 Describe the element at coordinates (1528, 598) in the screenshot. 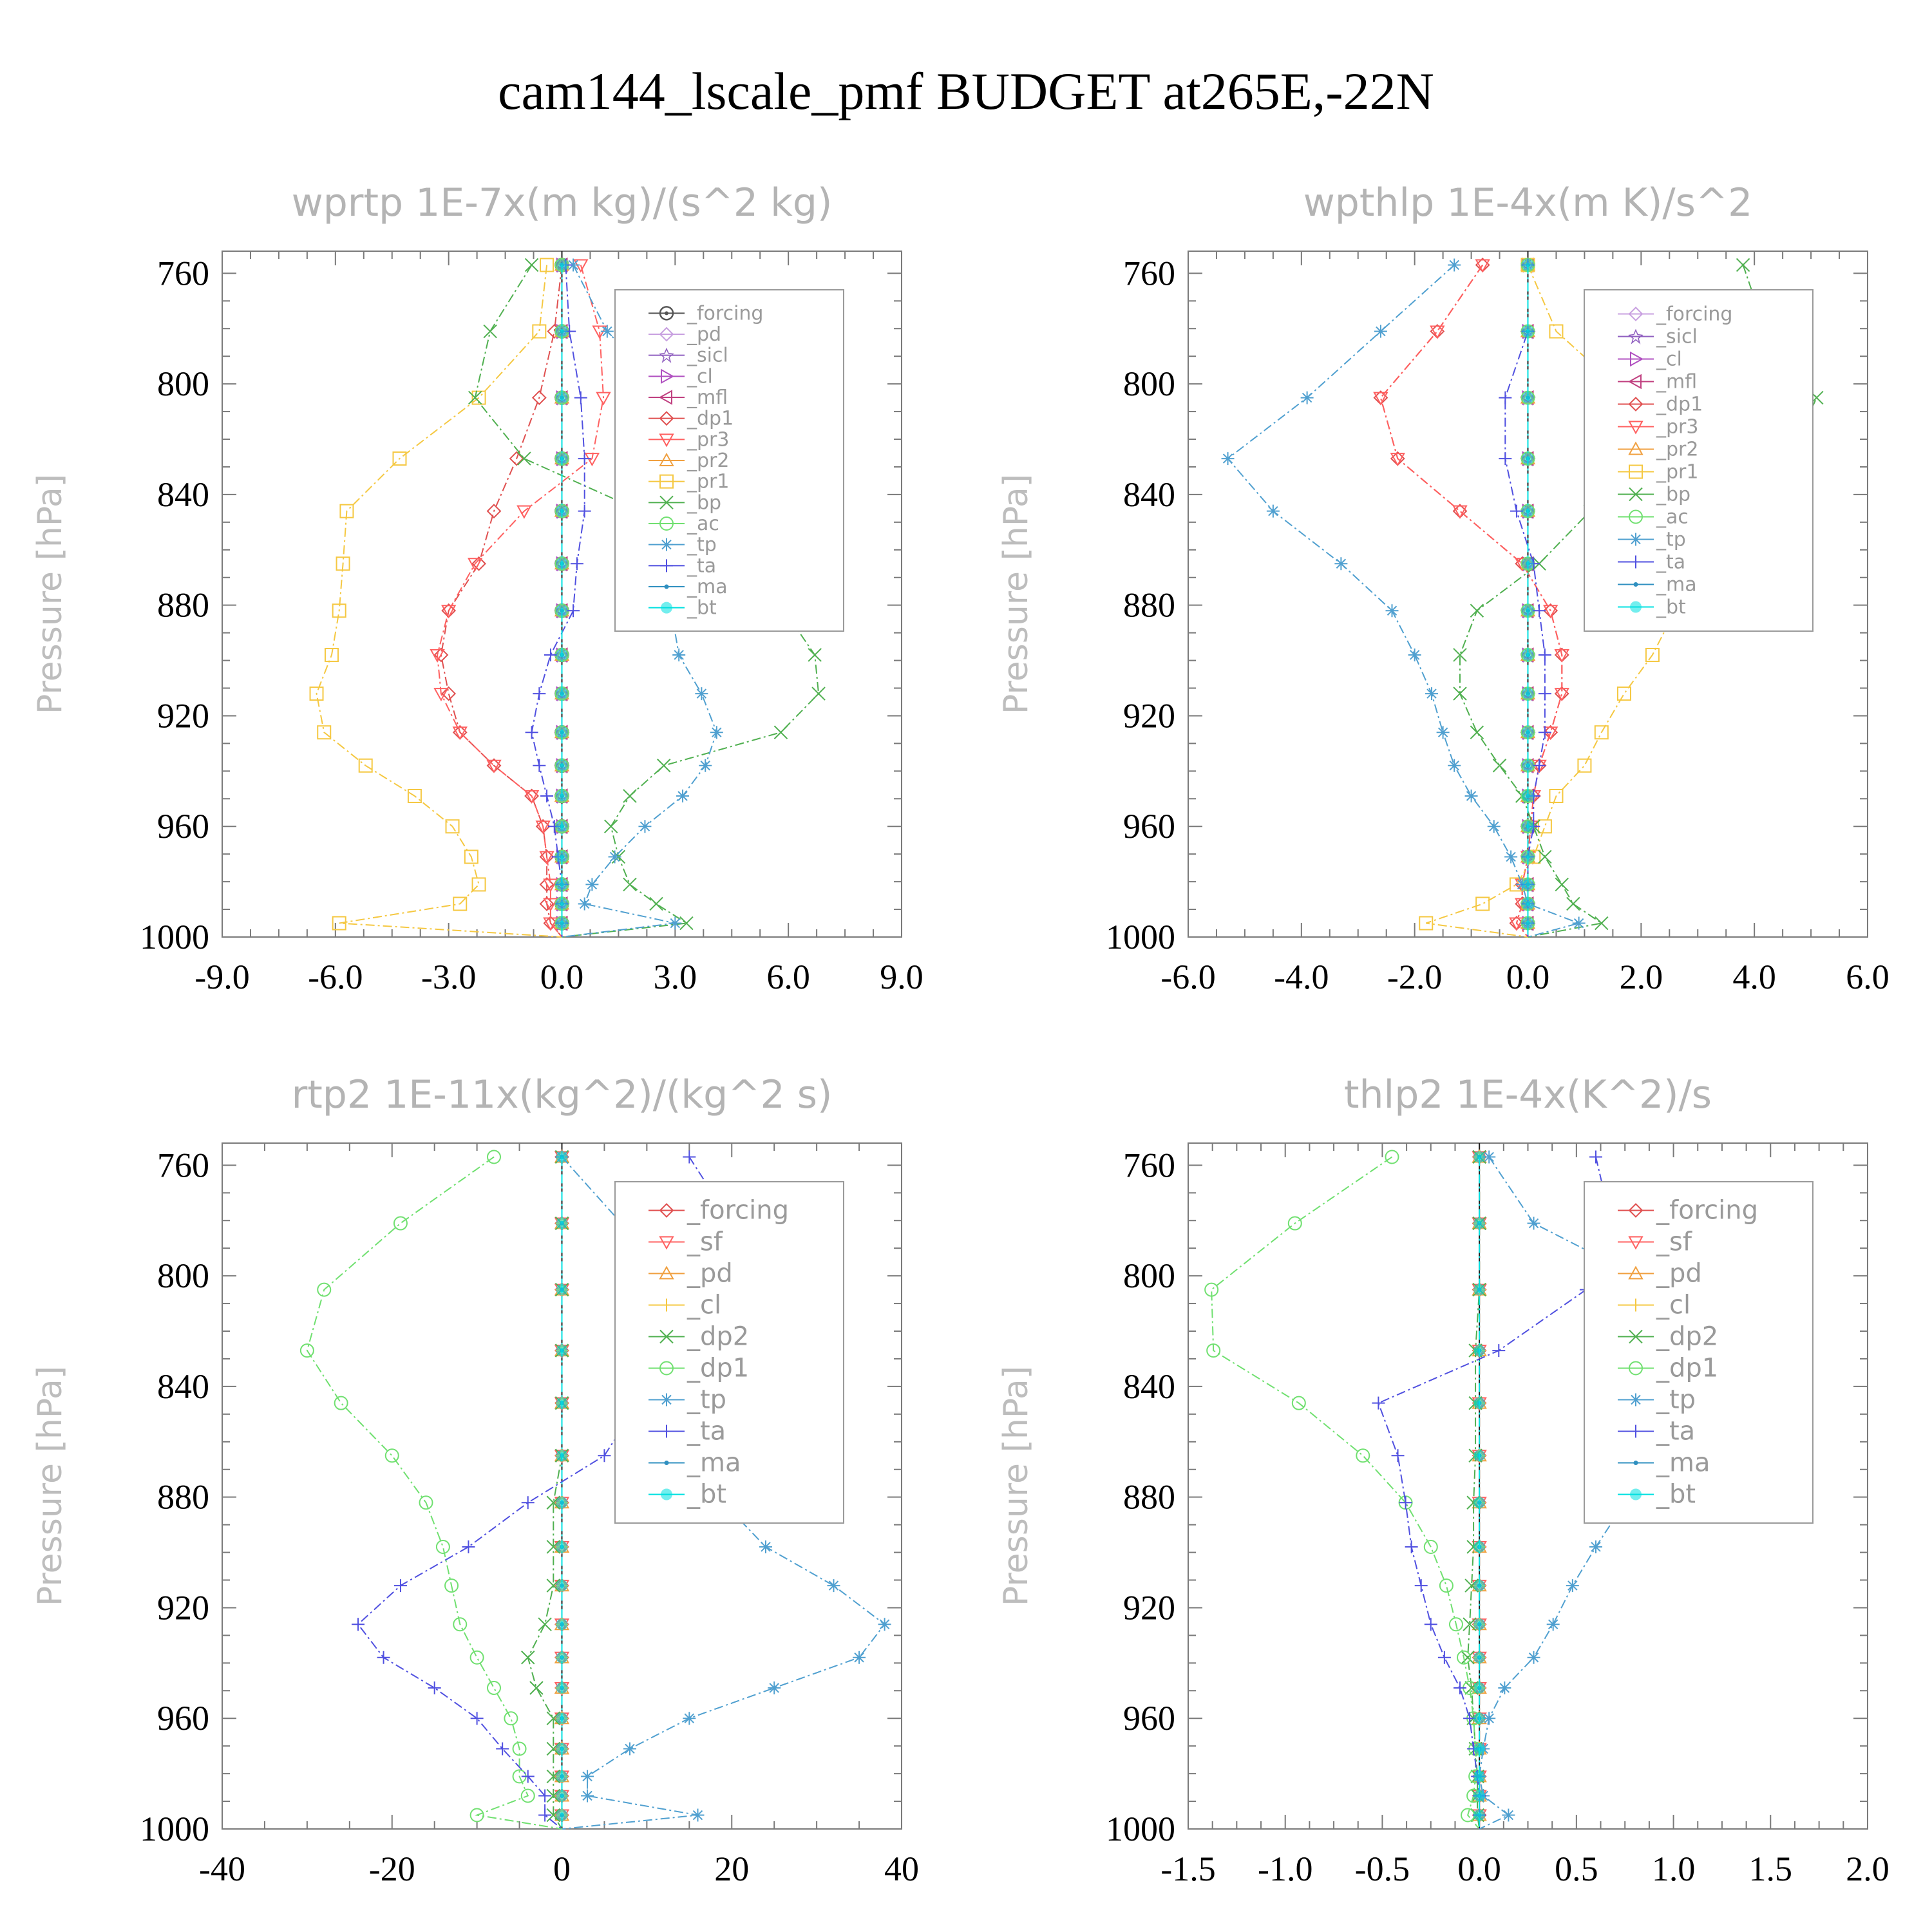

I see `series_bt` at that location.